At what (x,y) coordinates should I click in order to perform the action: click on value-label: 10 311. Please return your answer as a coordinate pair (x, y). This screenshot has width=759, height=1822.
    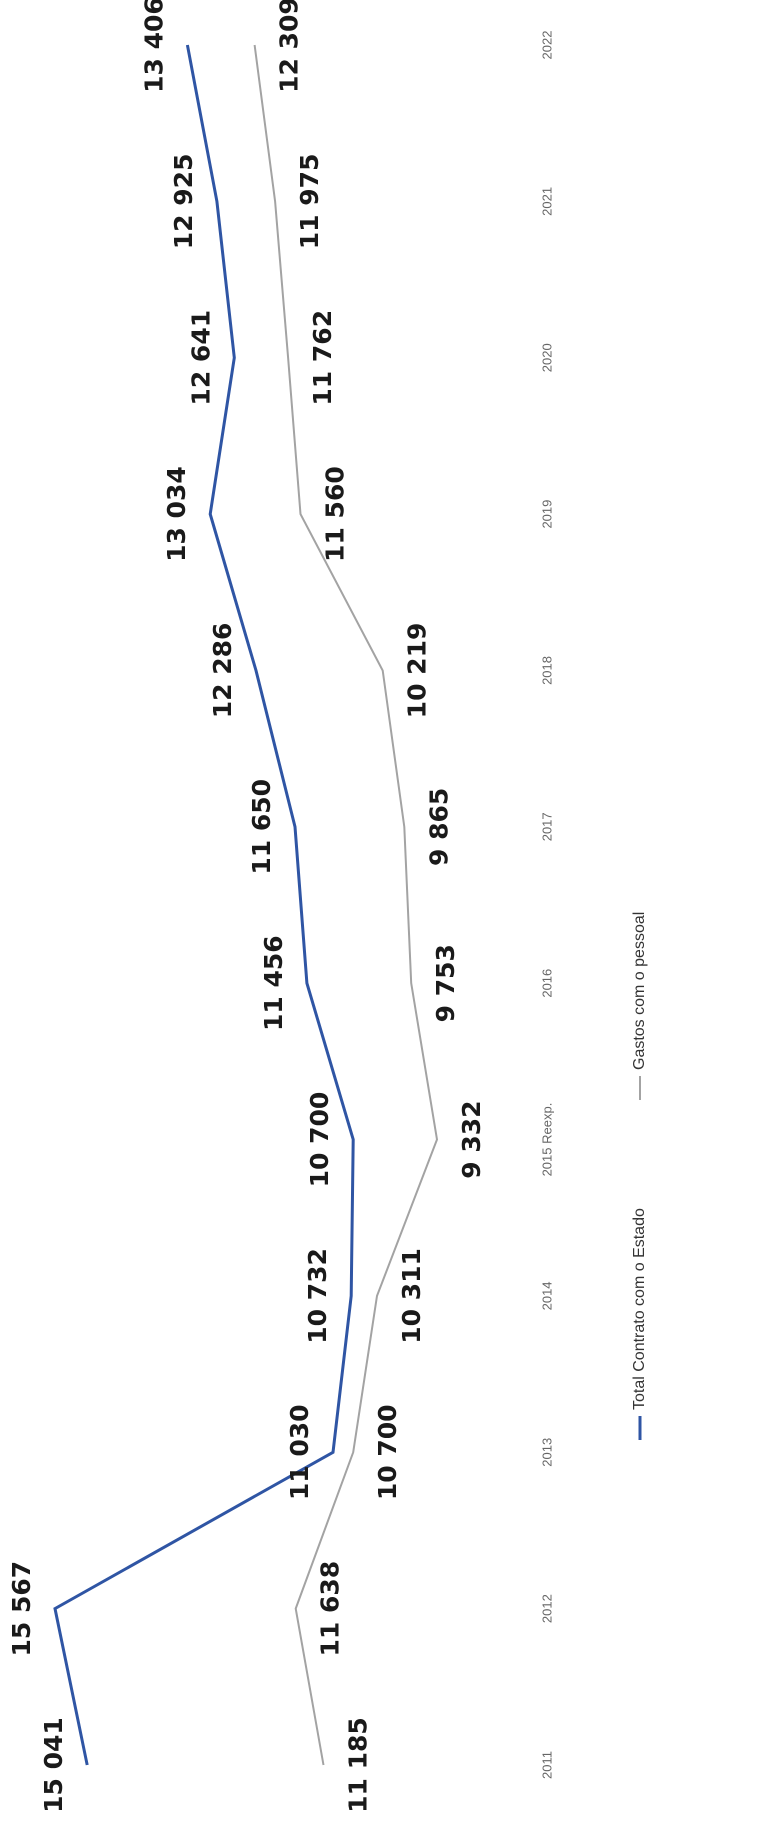
    Looking at the image, I should click on (411, 1296).